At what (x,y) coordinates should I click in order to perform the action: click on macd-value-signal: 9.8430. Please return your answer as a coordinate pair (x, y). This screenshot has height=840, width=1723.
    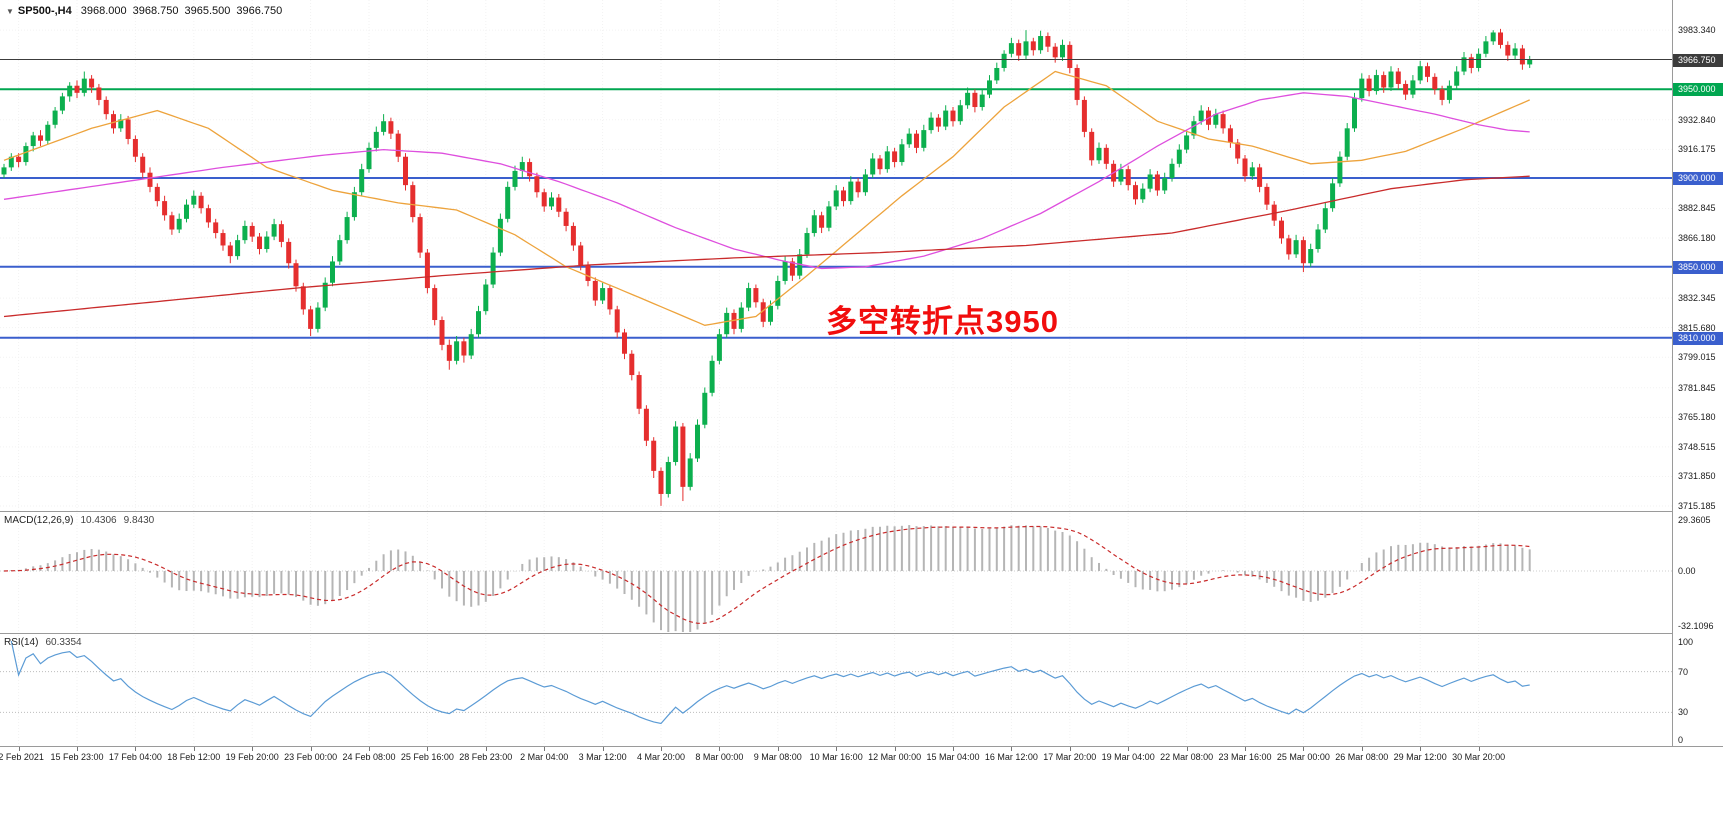
    Looking at the image, I should click on (139, 520).